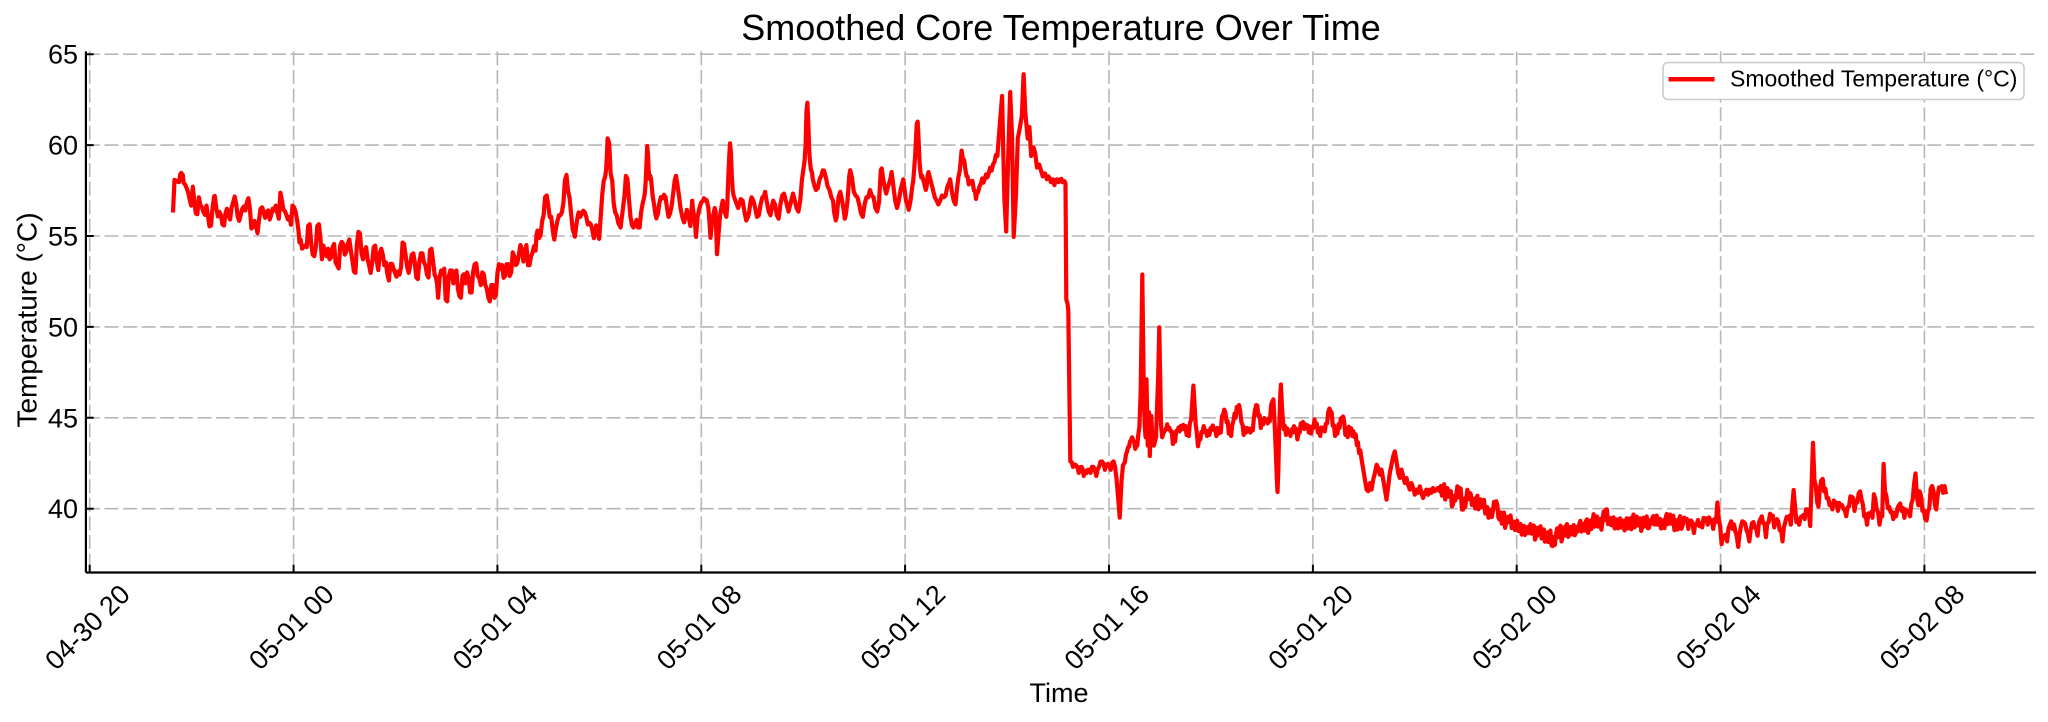  What do you see at coordinates (63, 418) in the screenshot?
I see `svg-text: 45` at bounding box center [63, 418].